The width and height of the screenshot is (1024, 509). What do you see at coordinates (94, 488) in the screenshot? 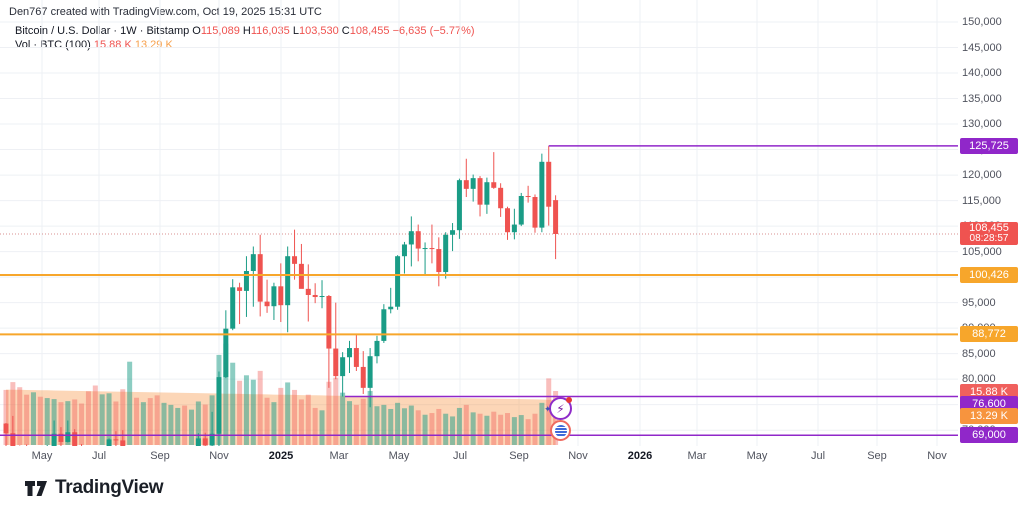
I see `tradingview-logo: TradingView` at bounding box center [94, 488].